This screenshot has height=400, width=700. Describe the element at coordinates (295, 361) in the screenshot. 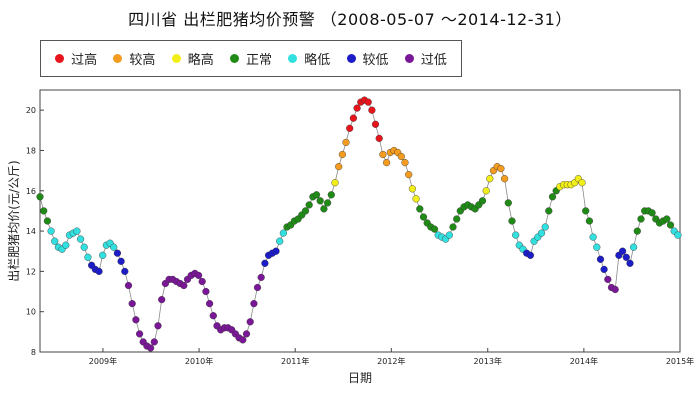

I see `x-tick-label: 2011年` at that location.